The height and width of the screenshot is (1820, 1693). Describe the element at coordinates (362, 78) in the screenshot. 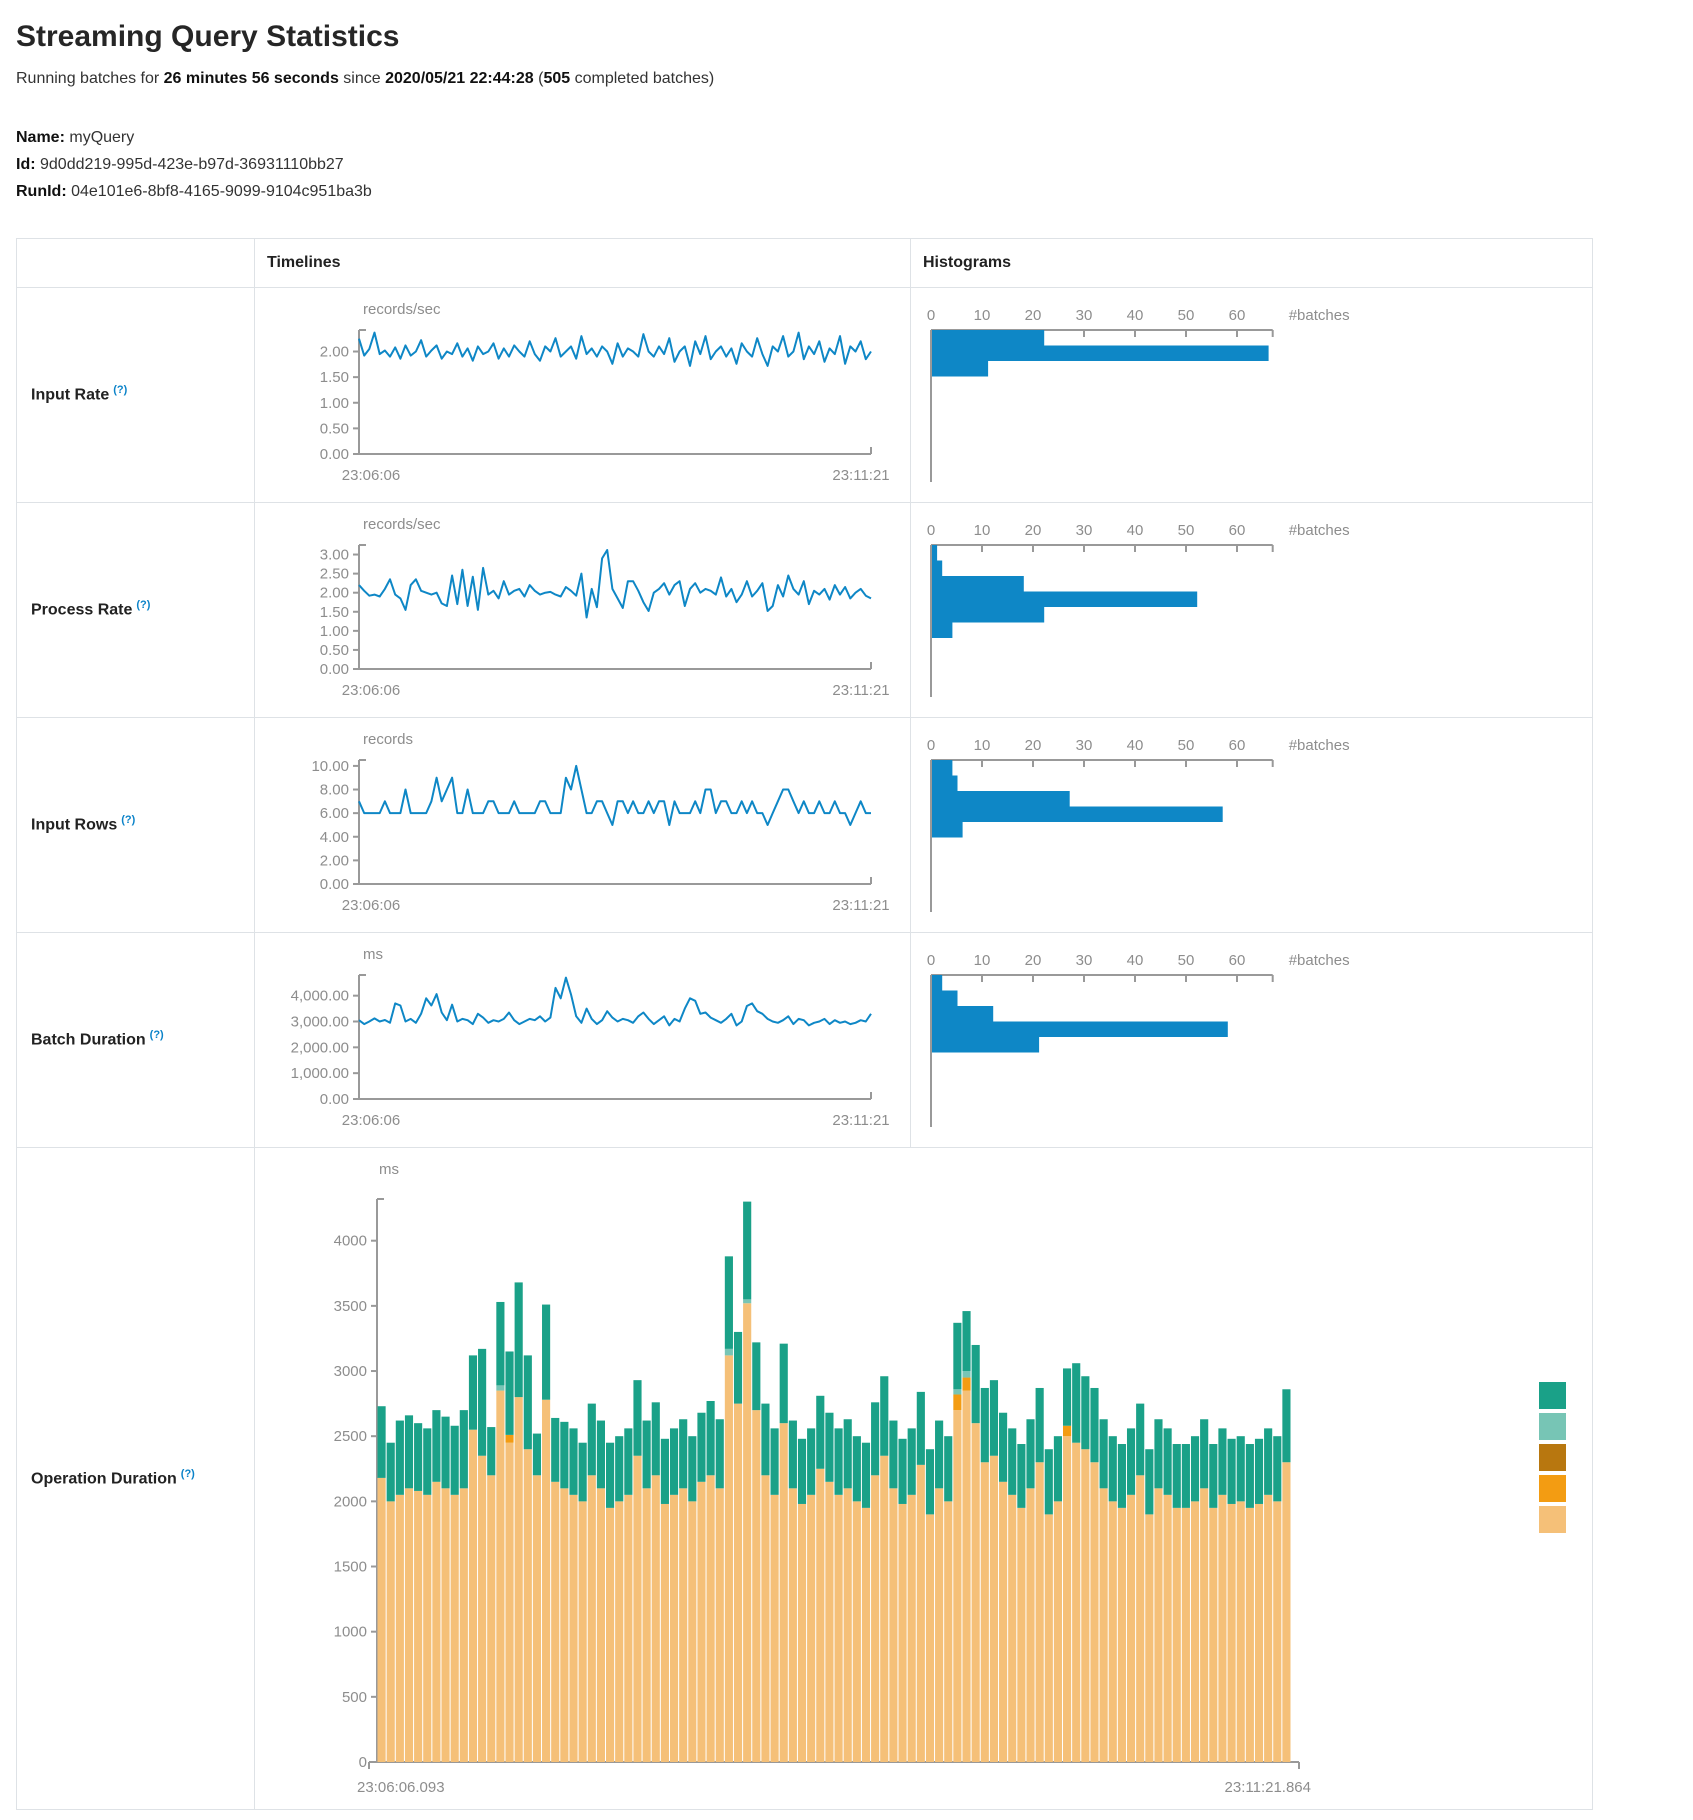

I see `running-since: since` at that location.